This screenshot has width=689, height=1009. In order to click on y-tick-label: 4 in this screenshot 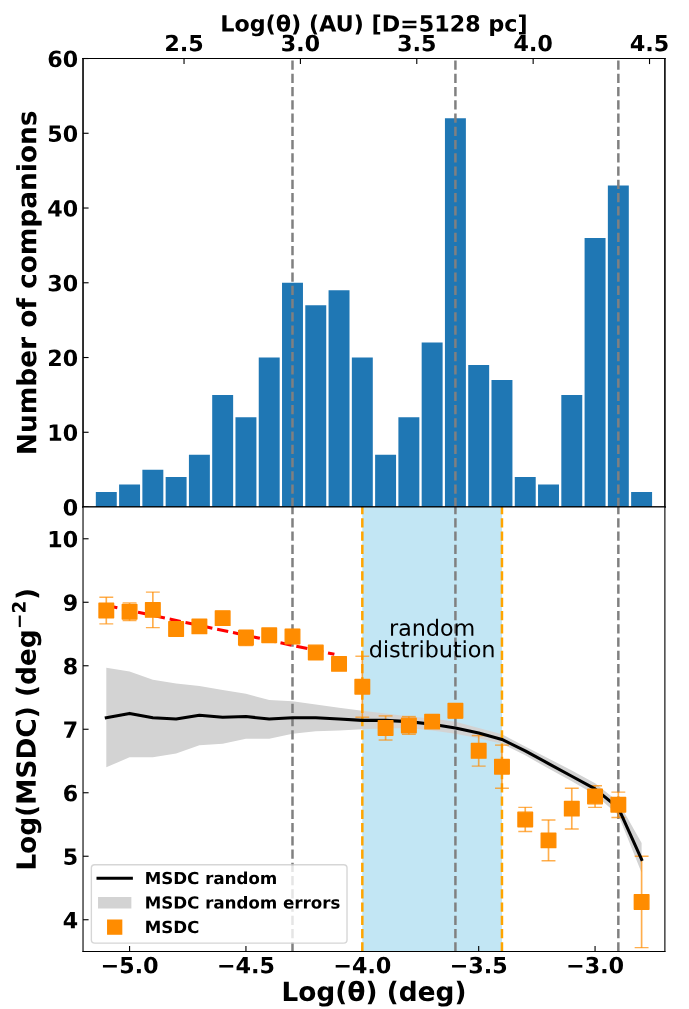, I will do `click(70, 920)`.